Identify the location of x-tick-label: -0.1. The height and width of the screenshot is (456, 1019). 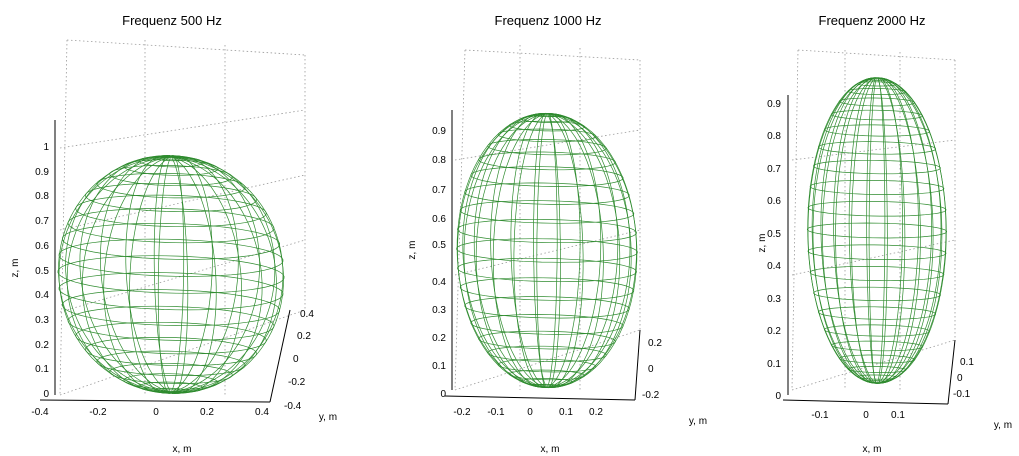
(820, 415).